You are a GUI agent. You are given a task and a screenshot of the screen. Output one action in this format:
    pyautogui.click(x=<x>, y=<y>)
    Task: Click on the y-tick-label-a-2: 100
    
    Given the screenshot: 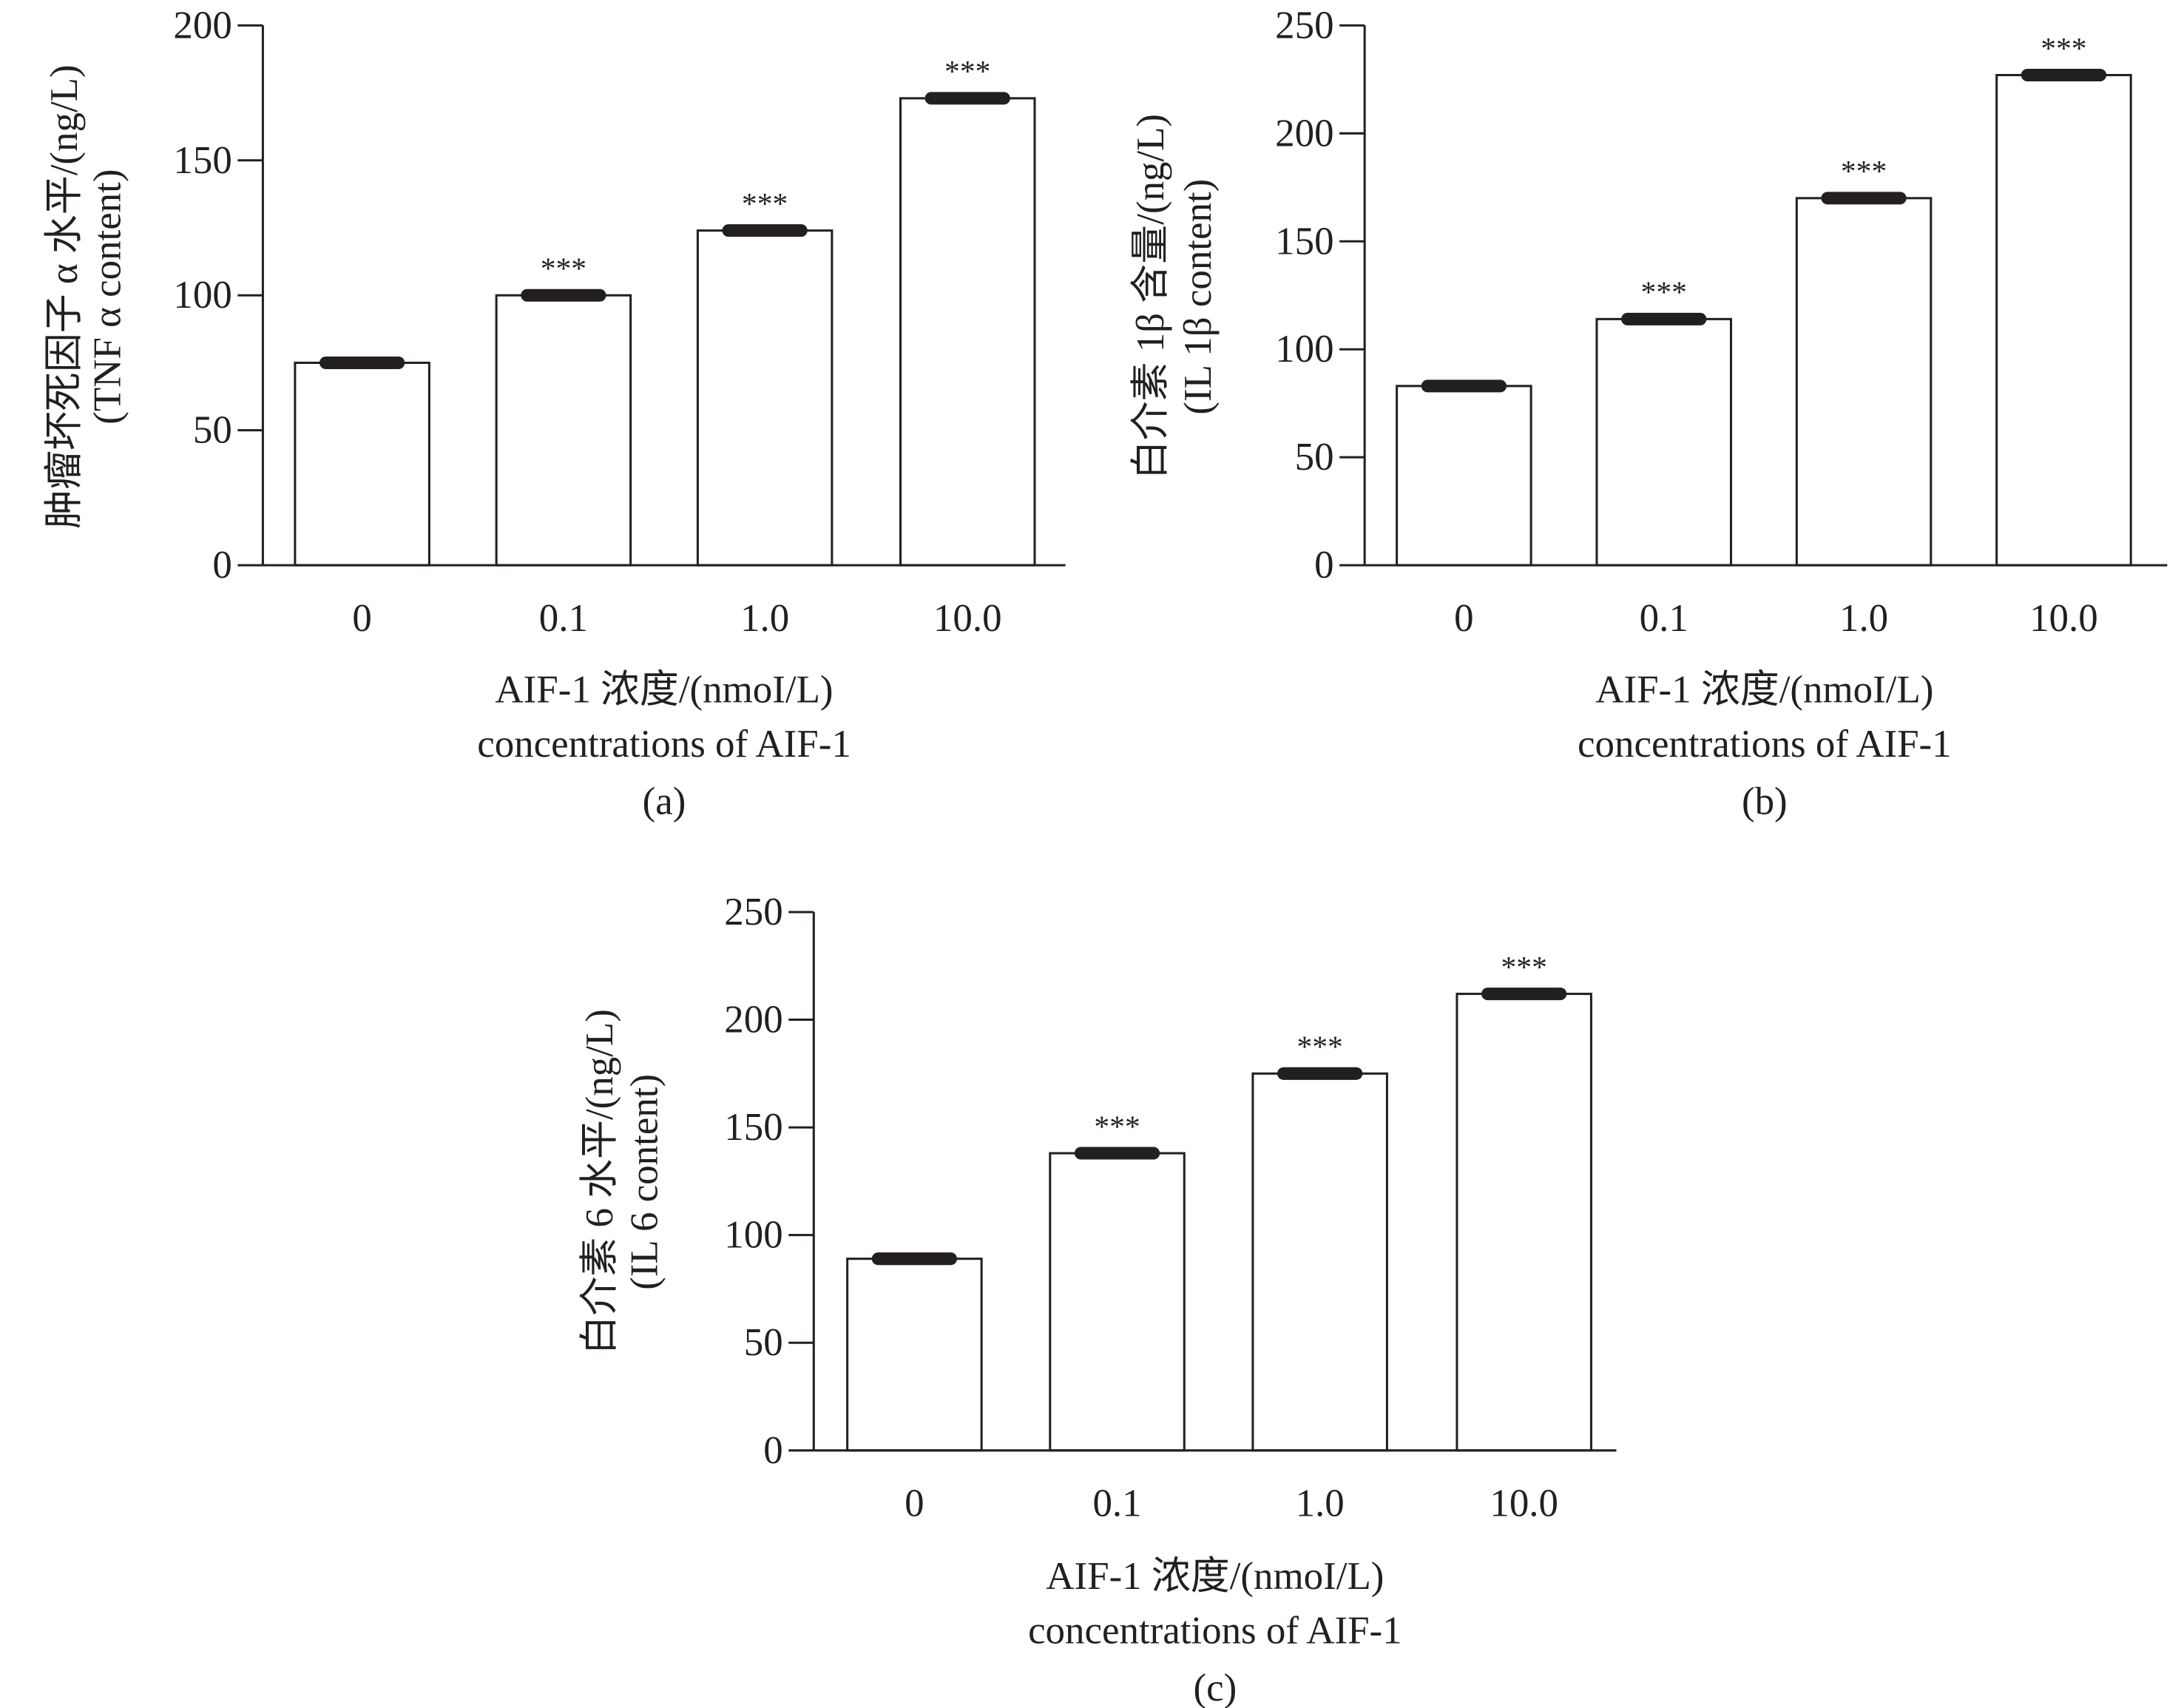 What is the action you would take?
    pyautogui.click(x=202, y=295)
    